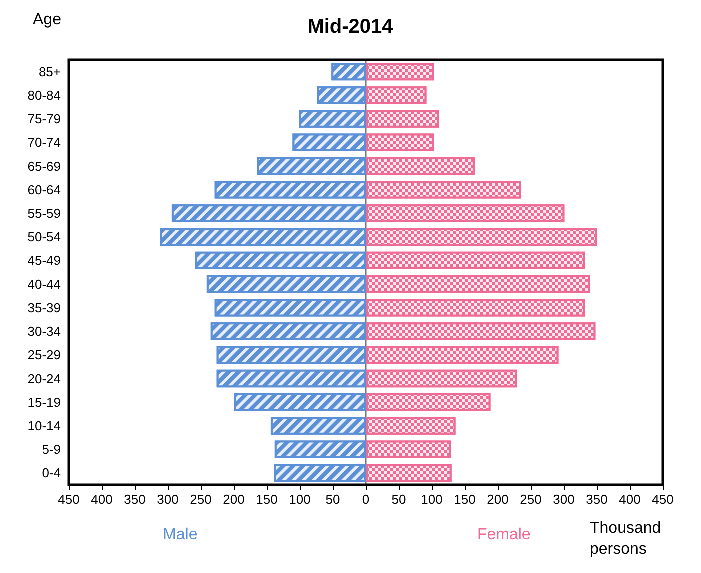 This screenshot has width=701, height=573. Describe the element at coordinates (44, 355) in the screenshot. I see `y-tick-label: 25-29` at that location.